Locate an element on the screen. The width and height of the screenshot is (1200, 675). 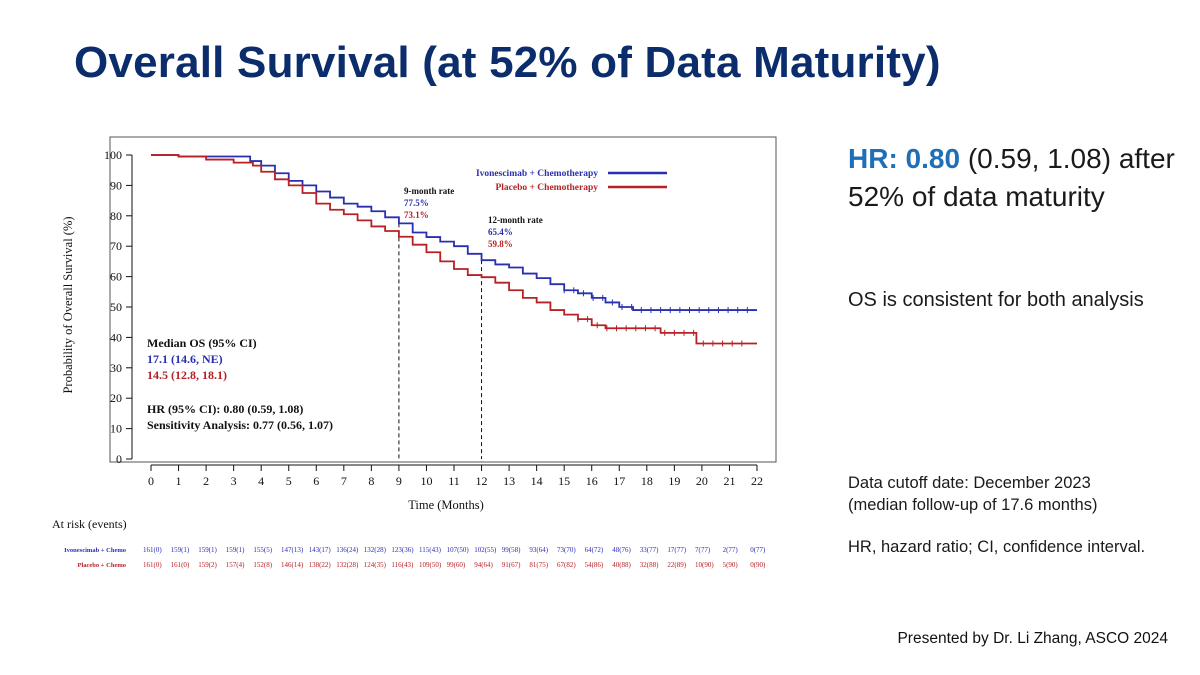
at-risk-label-ivonescimab: Ivonescimab + Chemo is located at coordinates (95, 550).